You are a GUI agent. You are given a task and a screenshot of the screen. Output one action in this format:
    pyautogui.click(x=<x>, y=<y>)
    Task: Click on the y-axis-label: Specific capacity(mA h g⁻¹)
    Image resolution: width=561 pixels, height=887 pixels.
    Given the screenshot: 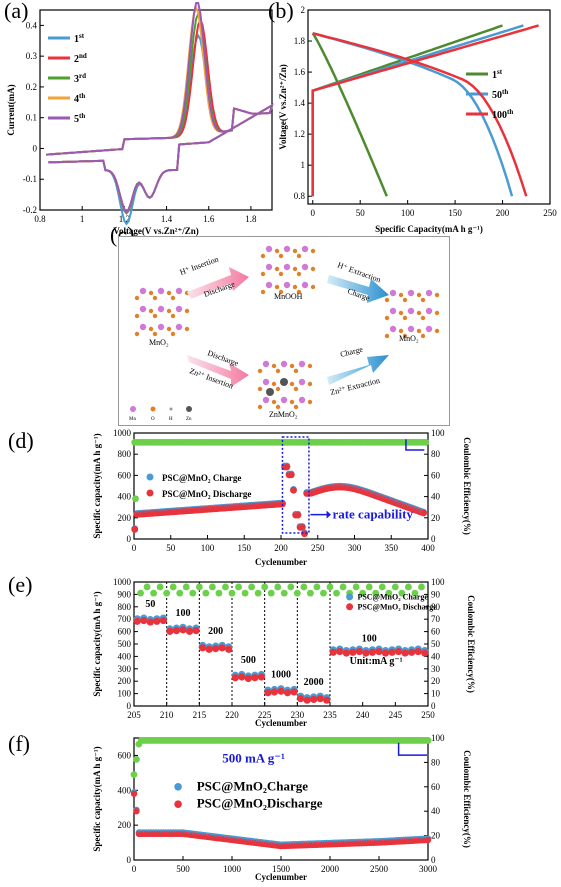 What is the action you would take?
    pyautogui.click(x=97, y=485)
    